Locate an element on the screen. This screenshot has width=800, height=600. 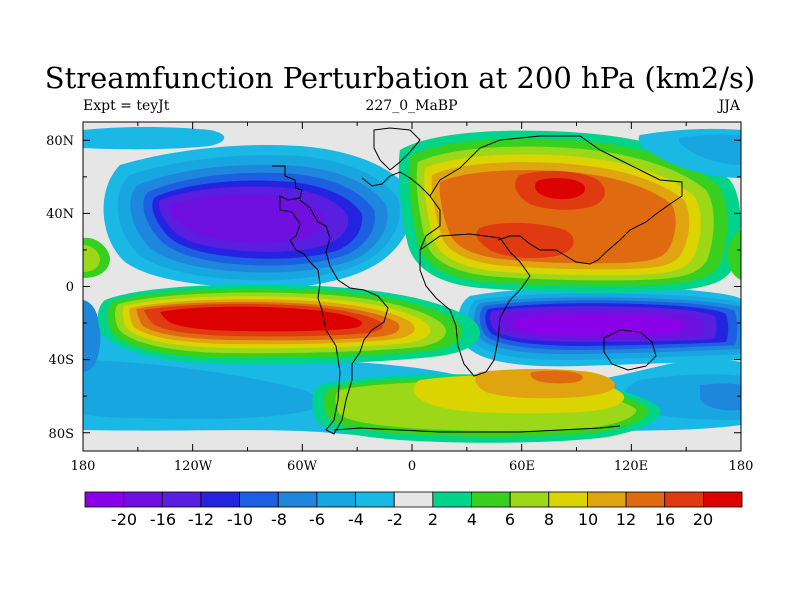
outline-antarctica is located at coordinates (477, 429).